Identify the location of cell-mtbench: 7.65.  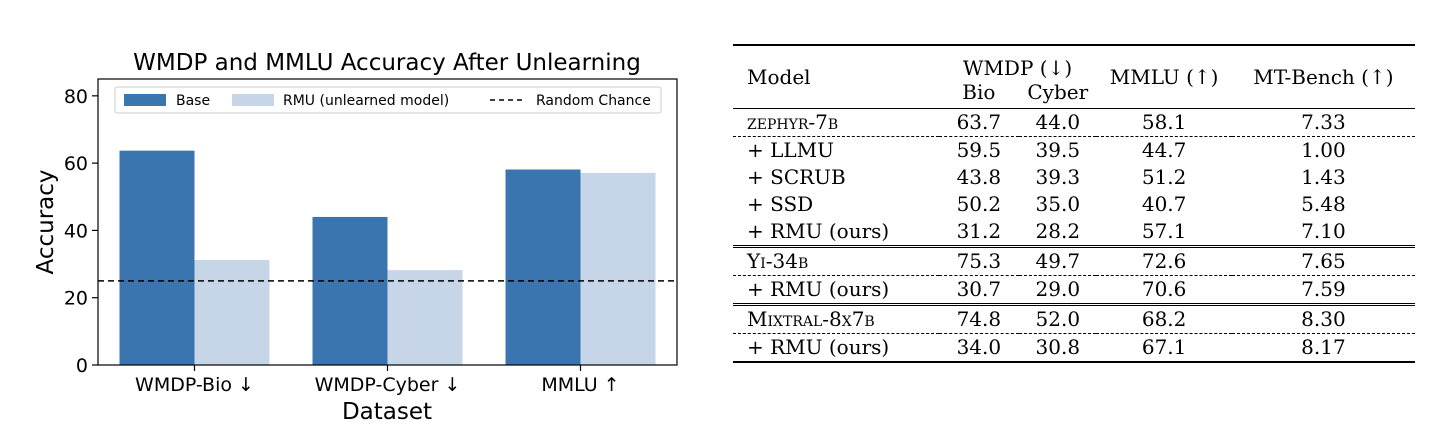
(1323, 260).